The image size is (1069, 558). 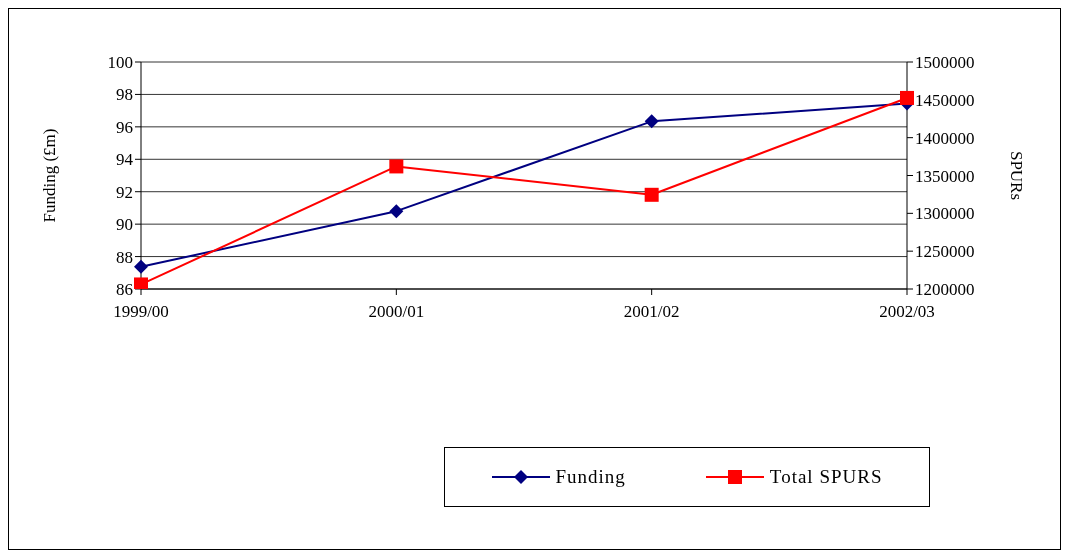 I want to click on y2-tick-label: 1400000, so click(x=945, y=138).